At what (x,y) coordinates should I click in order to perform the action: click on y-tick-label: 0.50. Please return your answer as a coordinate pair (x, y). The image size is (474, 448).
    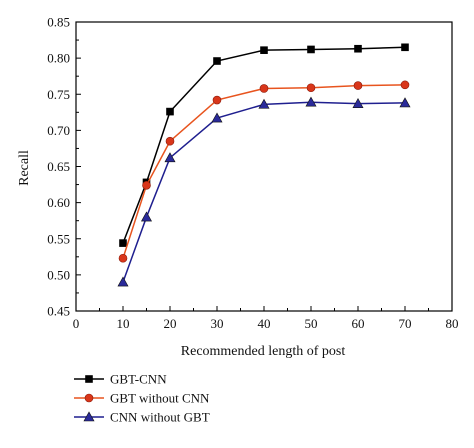
    Looking at the image, I should click on (58, 274).